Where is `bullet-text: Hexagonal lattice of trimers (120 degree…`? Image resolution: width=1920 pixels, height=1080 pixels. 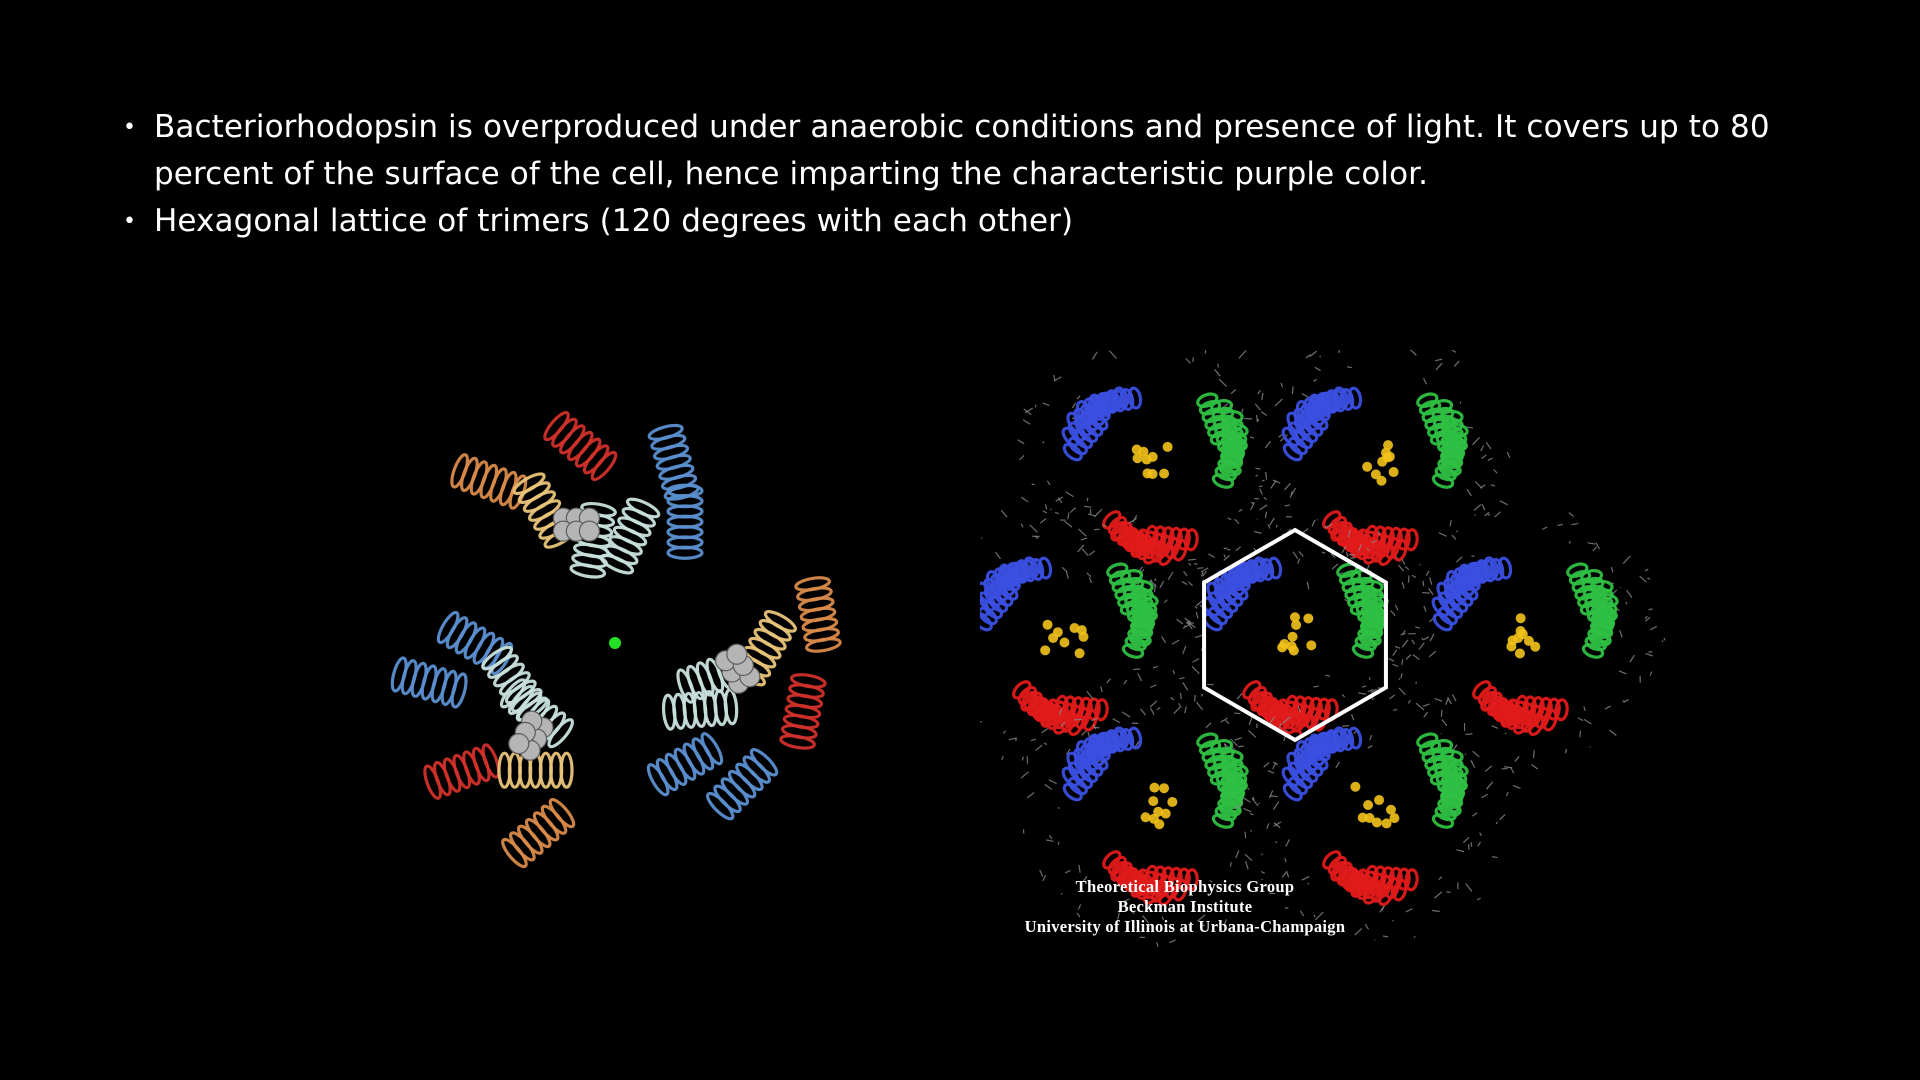 bullet-text: Hexagonal lattice of trimers (120 degree… is located at coordinates (613, 221).